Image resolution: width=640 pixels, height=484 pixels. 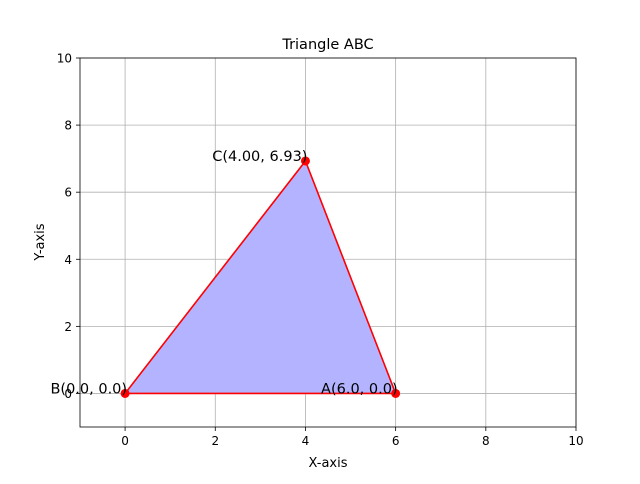 What do you see at coordinates (68, 193) in the screenshot?
I see `y-tick-label: 6` at bounding box center [68, 193].